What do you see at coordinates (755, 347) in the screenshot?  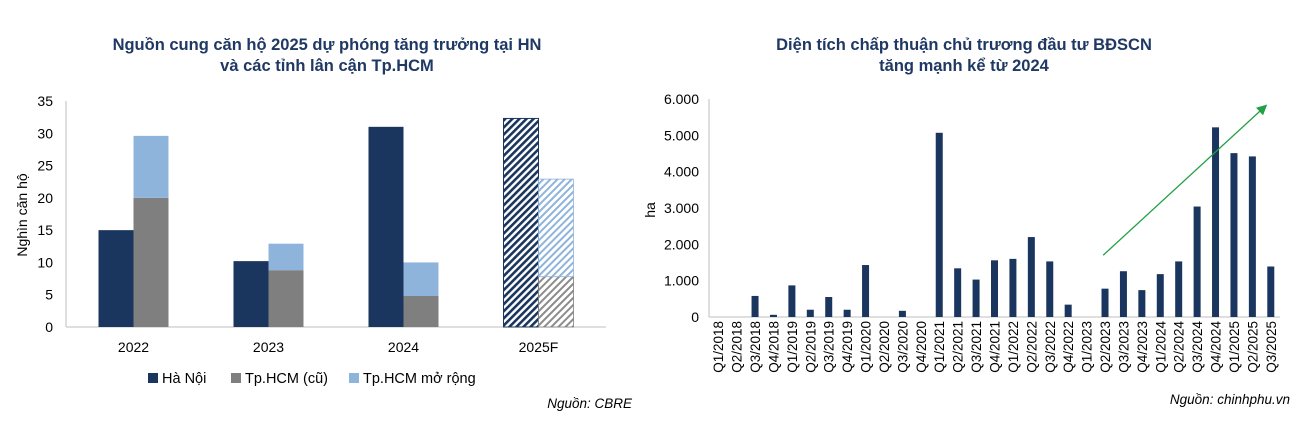 I see `right-x-tick-label: Q3/2018` at bounding box center [755, 347].